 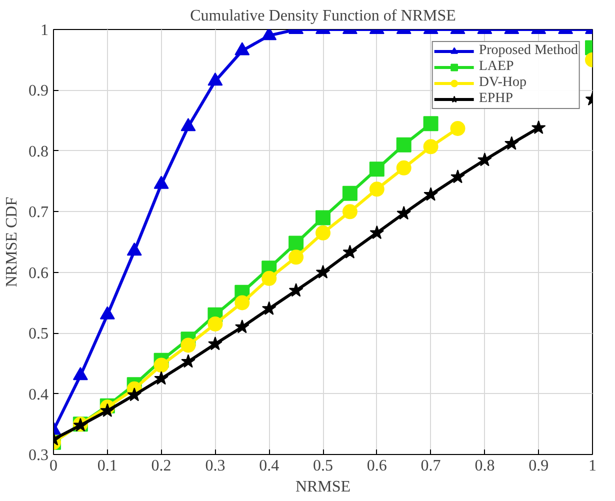 What do you see at coordinates (269, 466) in the screenshot?
I see `x-tick-label: 0.4` at bounding box center [269, 466].